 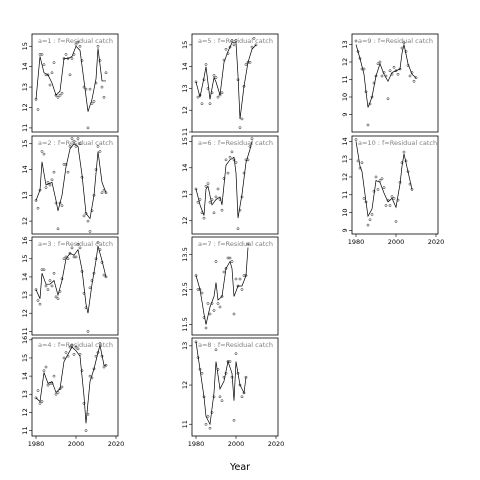 I want to click on panel-label: a=3 : f=Residual catch, so click(x=75, y=244).